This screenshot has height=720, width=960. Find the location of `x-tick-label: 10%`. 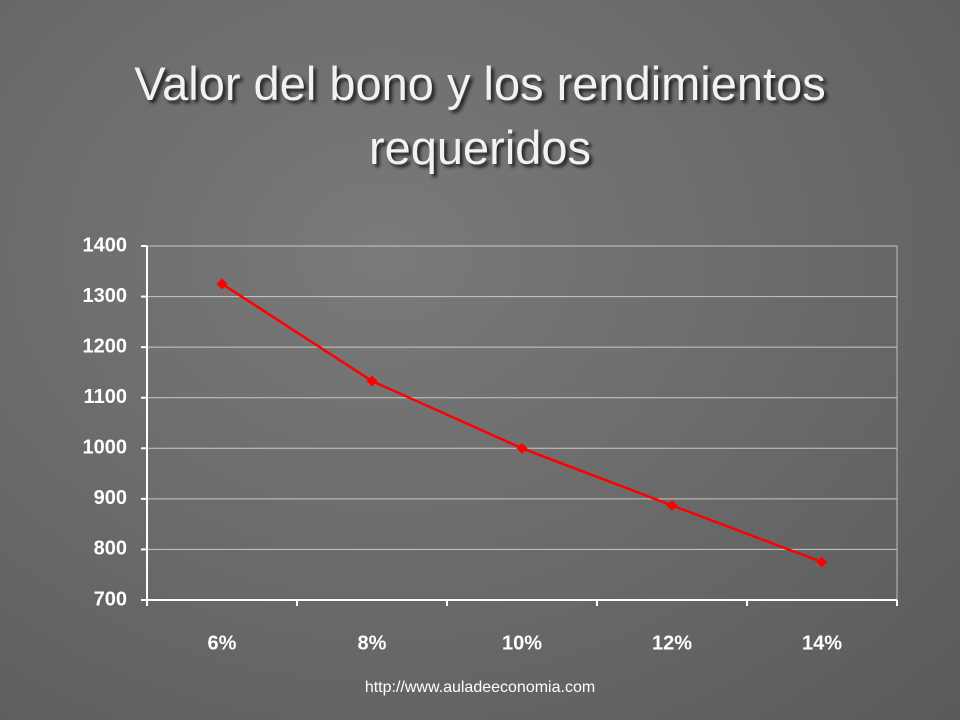

x-tick-label: 10% is located at coordinates (522, 643).